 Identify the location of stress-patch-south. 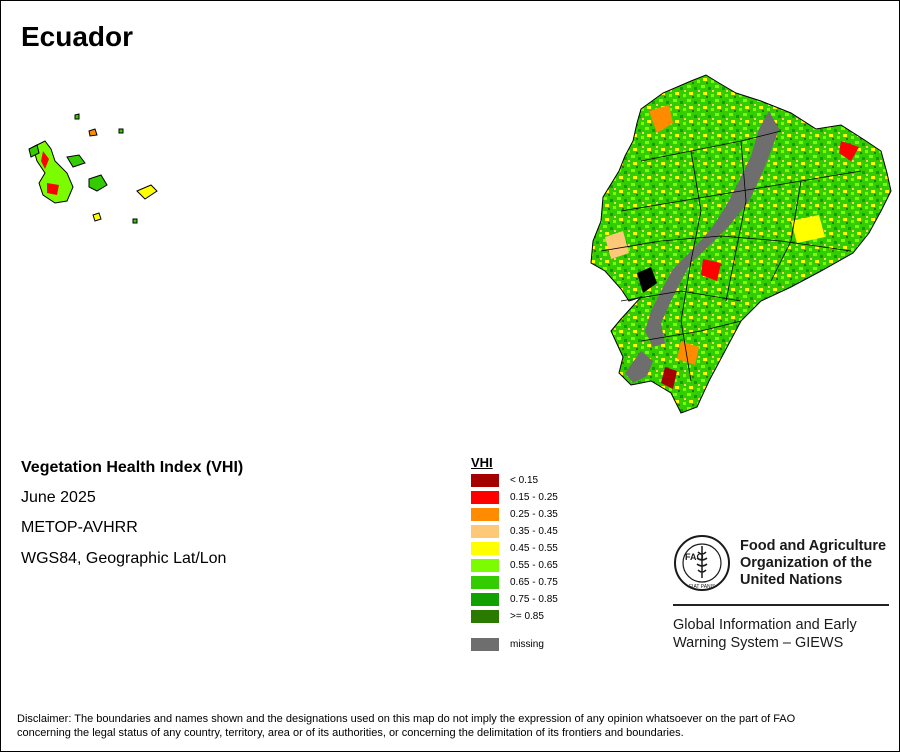
(688, 353).